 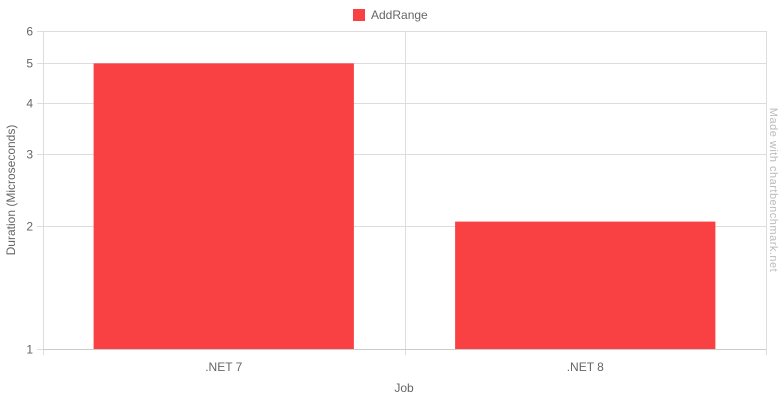 I want to click on x-tick-label: .NET 7, so click(x=223, y=367).